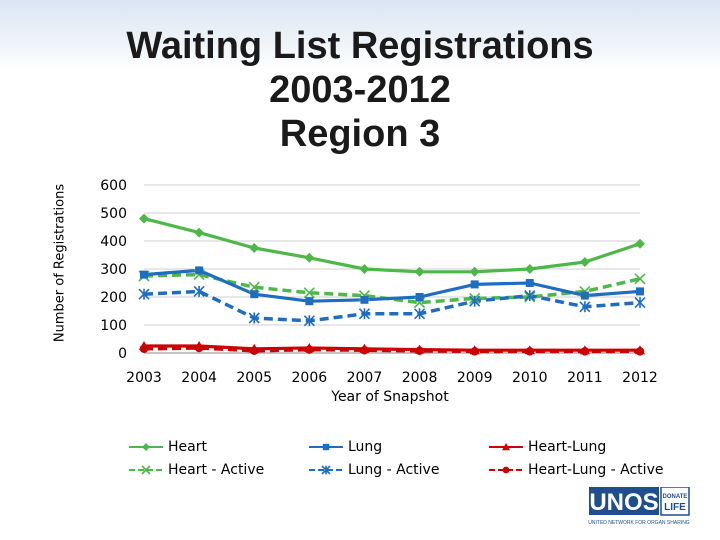  Describe the element at coordinates (113, 326) in the screenshot. I see `y-tick-label: 100` at that location.